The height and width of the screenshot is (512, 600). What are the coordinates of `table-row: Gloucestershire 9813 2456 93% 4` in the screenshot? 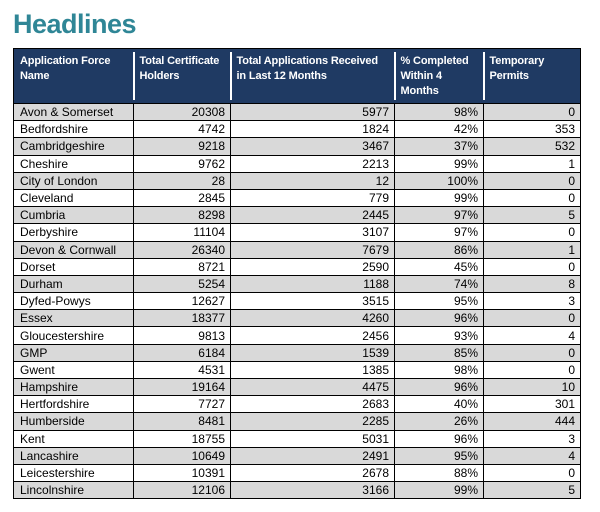 It's located at (297, 335).